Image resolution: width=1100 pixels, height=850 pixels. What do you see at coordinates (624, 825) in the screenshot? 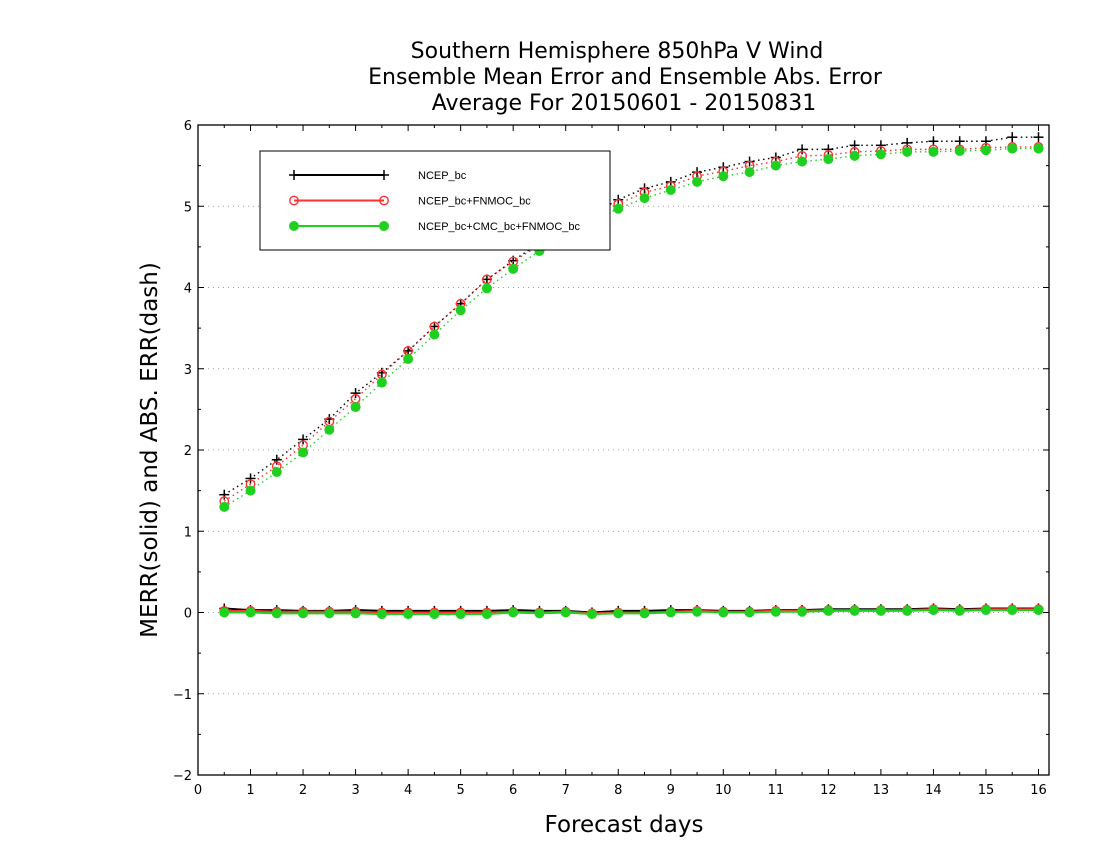
I see `x-axis-label: Forecast days` at bounding box center [624, 825].